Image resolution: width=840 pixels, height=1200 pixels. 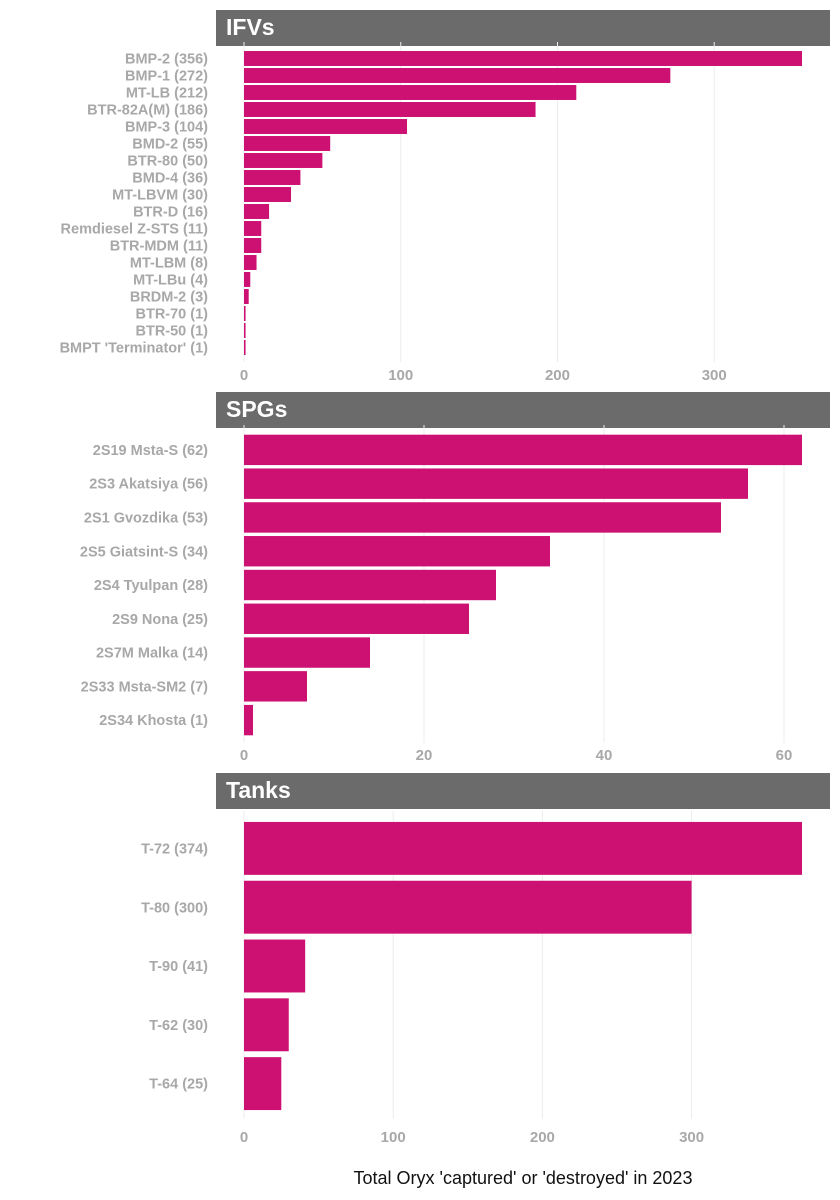 I want to click on category-label: 2S34 Khosta (1), so click(x=153, y=721).